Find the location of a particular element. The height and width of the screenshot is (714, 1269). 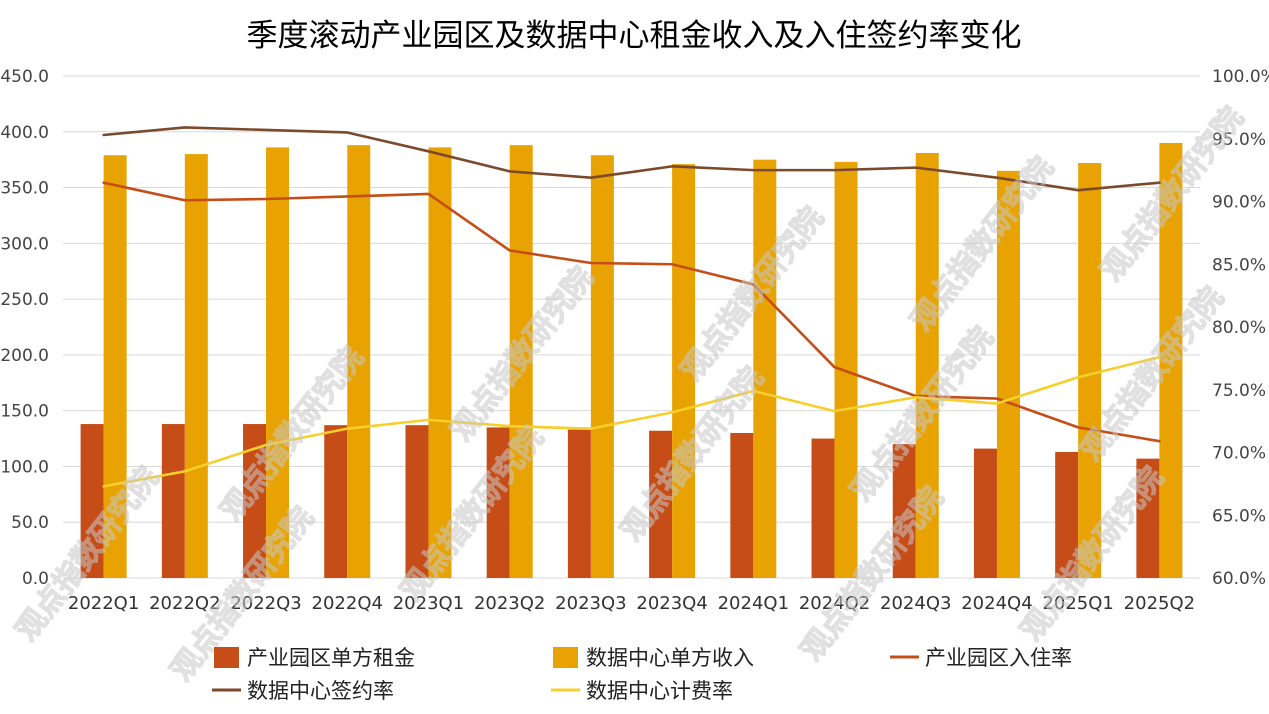

category-label: 2024Q4 is located at coordinates (996, 603).